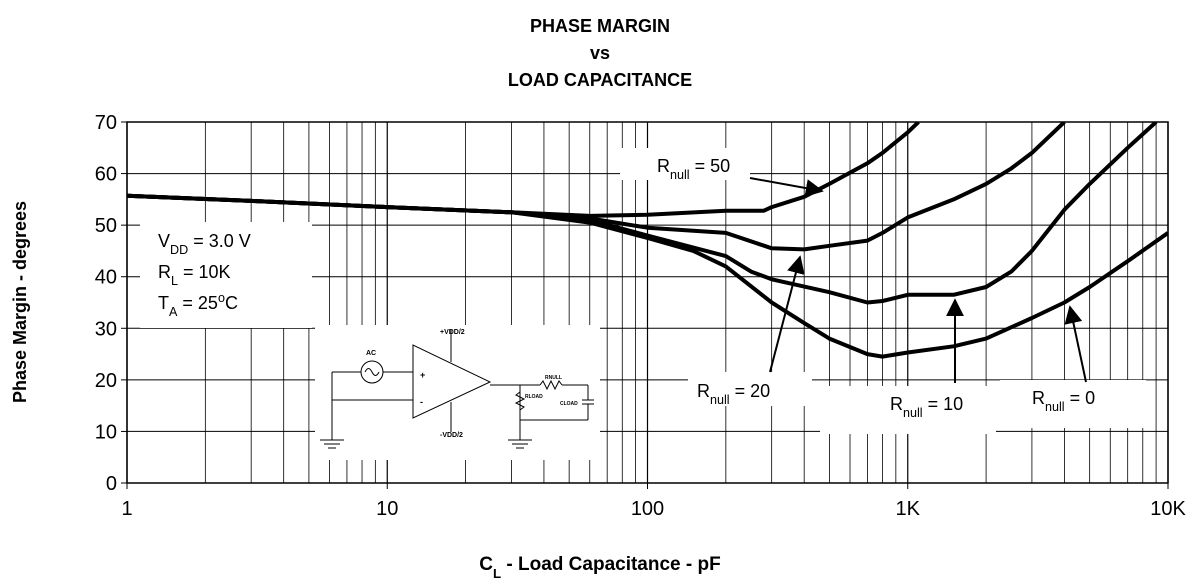 The width and height of the screenshot is (1199, 583). What do you see at coordinates (126, 509) in the screenshot?
I see `x-tick-label: 1` at bounding box center [126, 509].